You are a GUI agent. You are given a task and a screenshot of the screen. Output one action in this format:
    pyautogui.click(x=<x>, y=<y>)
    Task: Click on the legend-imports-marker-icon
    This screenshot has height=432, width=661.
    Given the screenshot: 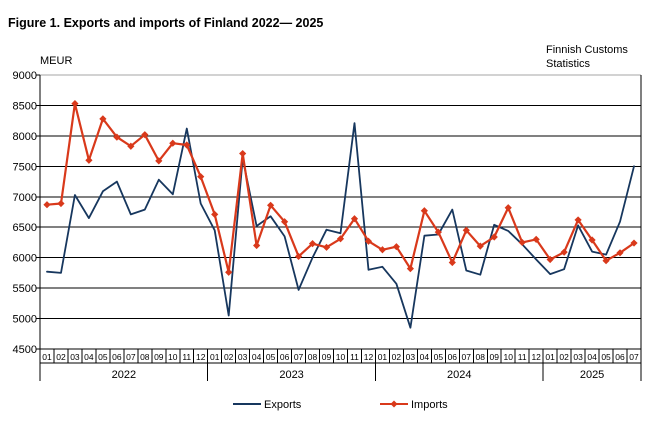 What is the action you would take?
    pyautogui.click(x=394, y=404)
    